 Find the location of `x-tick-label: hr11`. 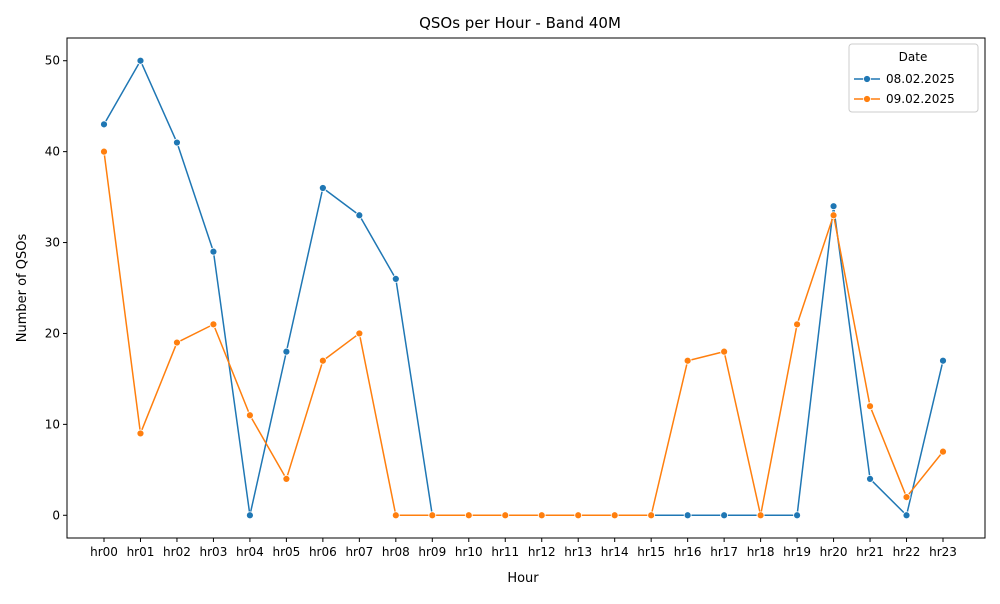

x-tick-label: hr11 is located at coordinates (505, 552).